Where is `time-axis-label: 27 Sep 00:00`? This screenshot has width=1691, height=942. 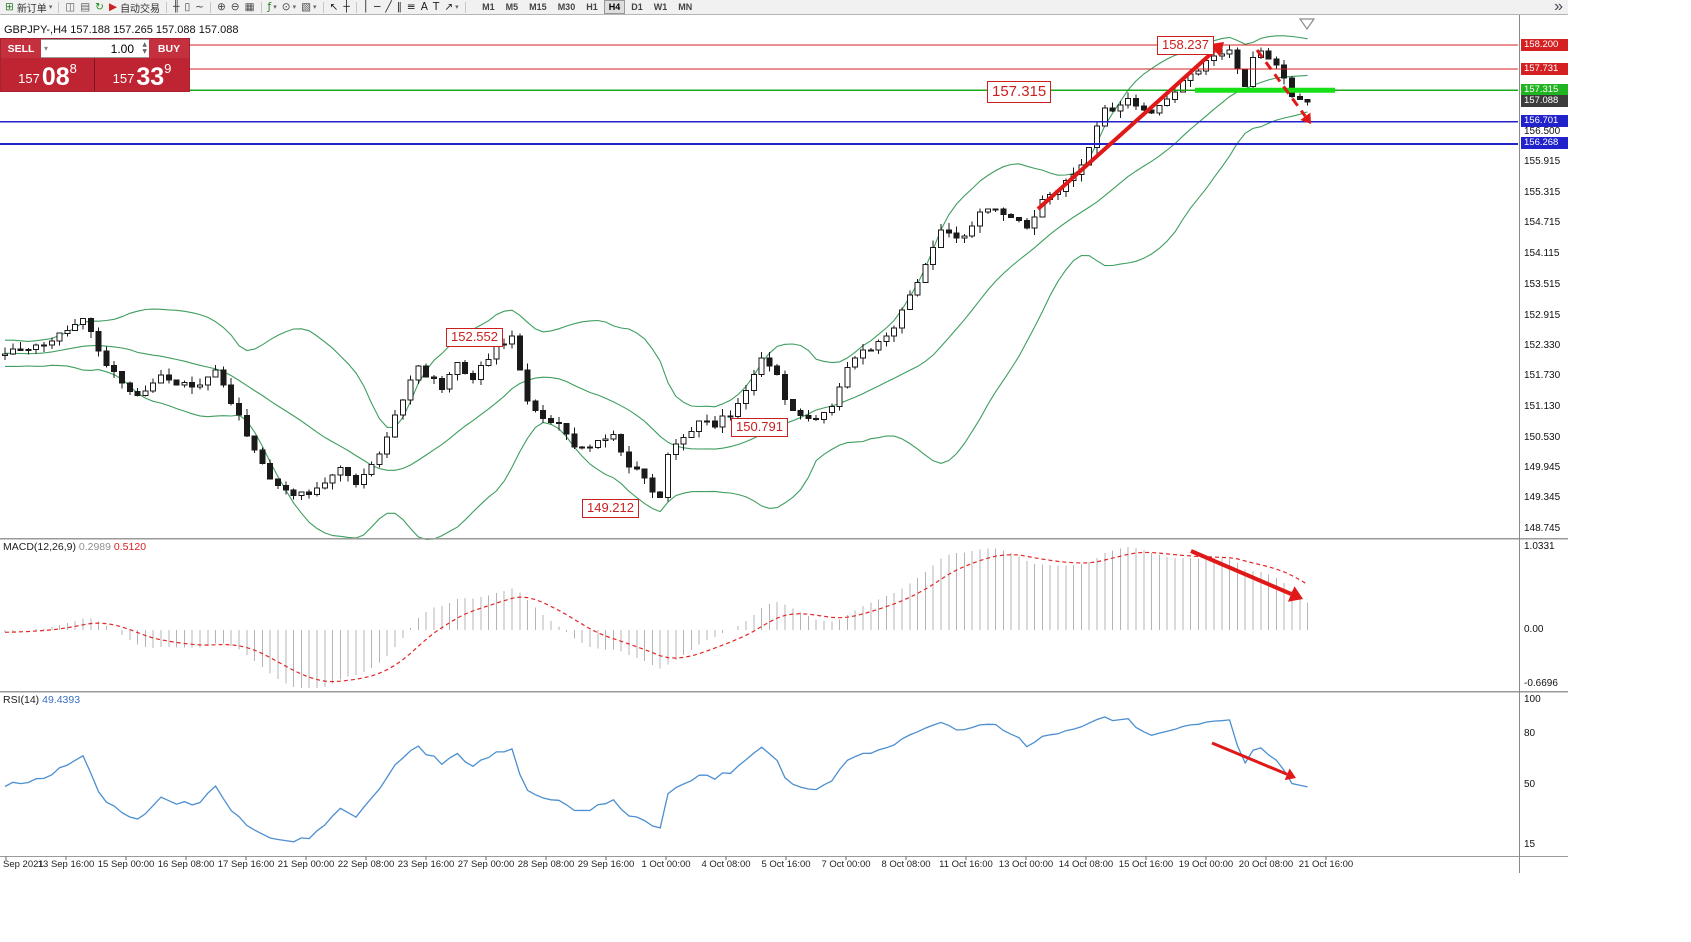
time-axis-label: 27 Sep 00:00 is located at coordinates (486, 864).